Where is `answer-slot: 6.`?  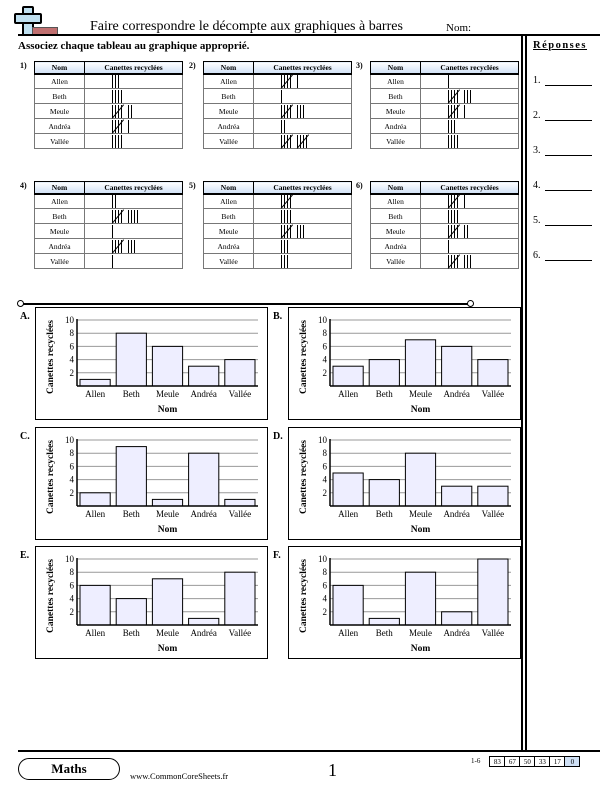 answer-slot: 6. is located at coordinates (563, 255).